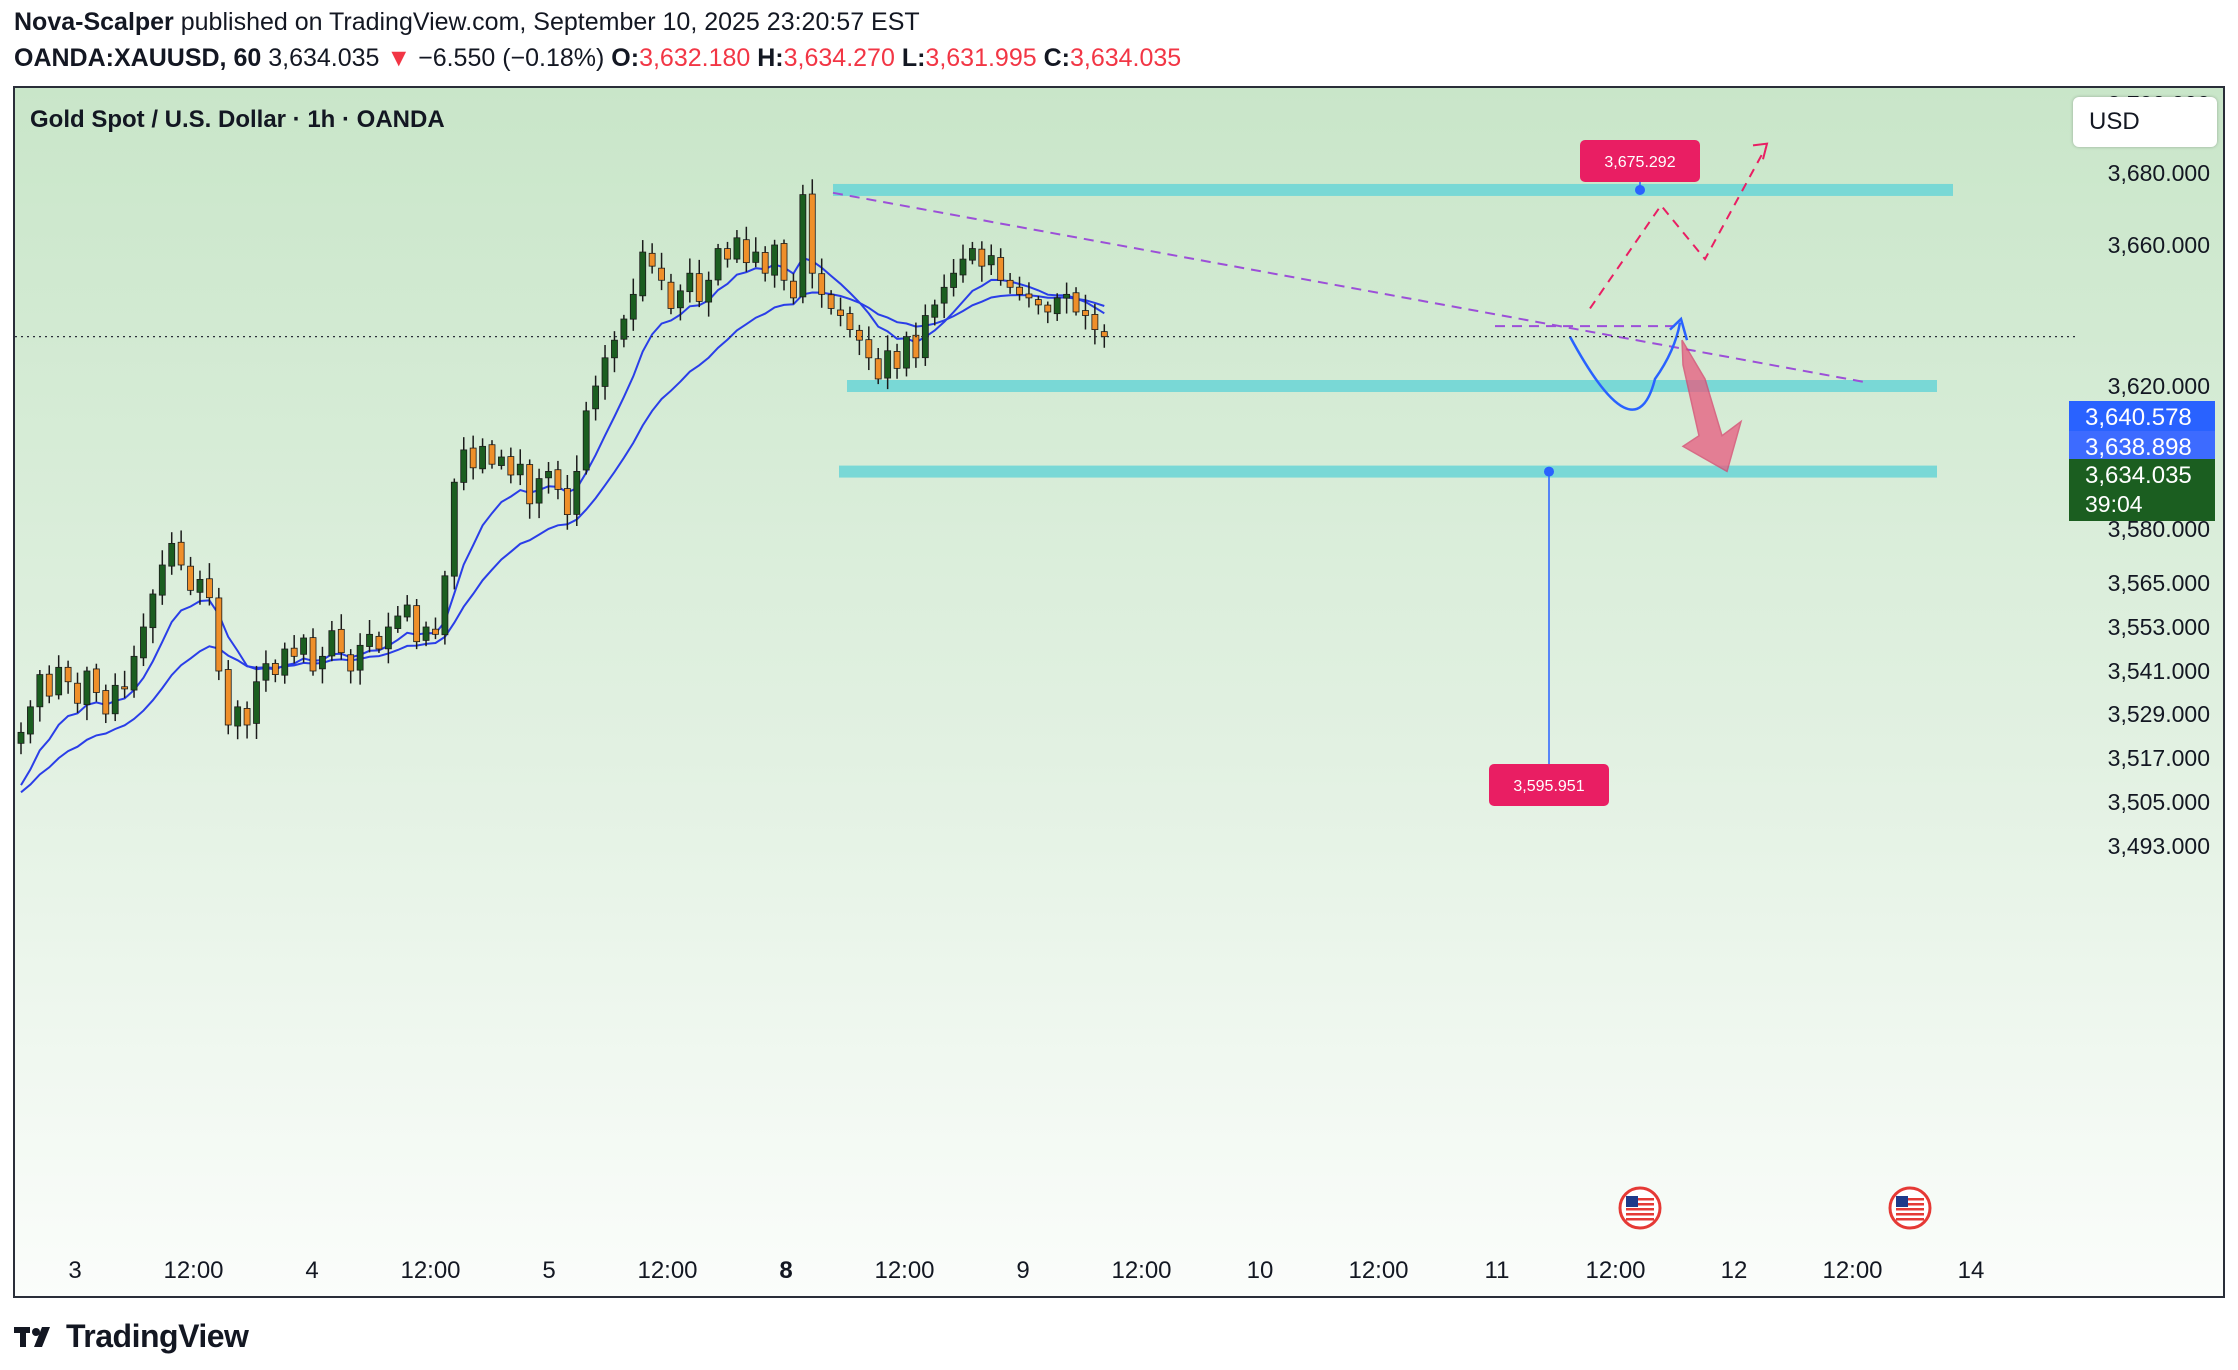  I want to click on x-tick-label: 8, so click(785, 1270).